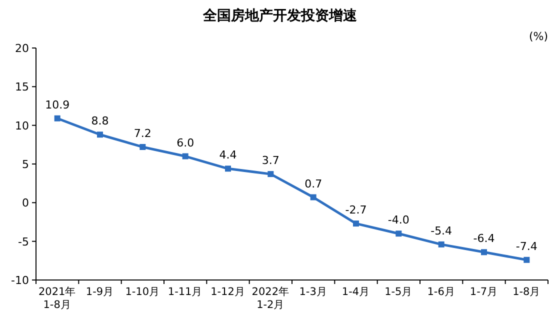  What do you see at coordinates (228, 155) in the screenshot?
I see `data-label: 4.4` at bounding box center [228, 155].